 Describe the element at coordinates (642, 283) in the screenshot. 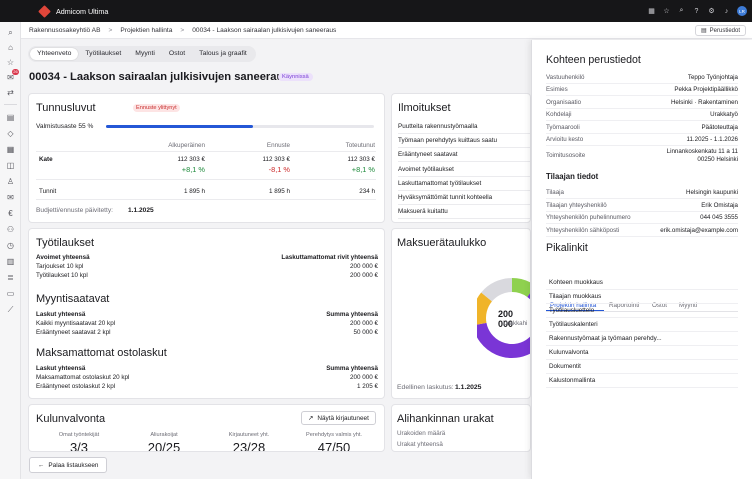

I see `quick-link: Kohteen muokkaus` at that location.